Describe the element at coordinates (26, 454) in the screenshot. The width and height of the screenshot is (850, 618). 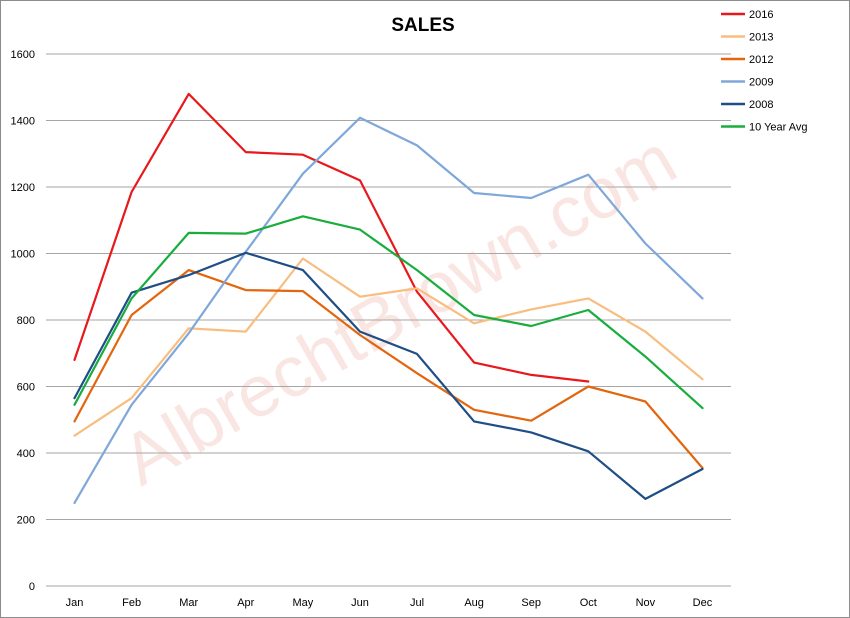
I see `y-tick-label: 400` at that location.